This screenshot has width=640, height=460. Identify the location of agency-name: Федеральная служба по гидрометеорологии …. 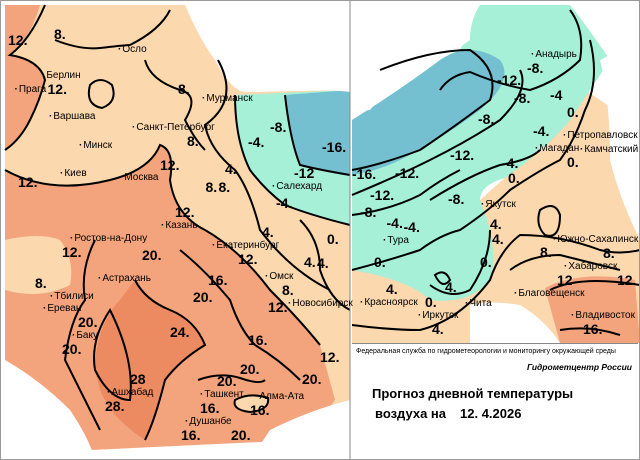
(486, 351).